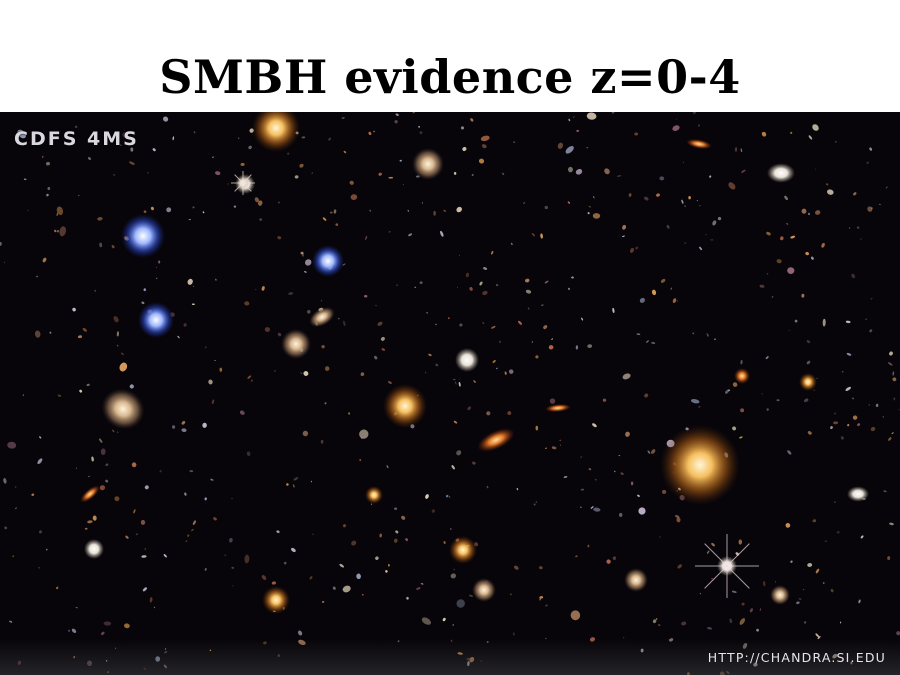 This screenshot has height=675, width=900. What do you see at coordinates (156, 320) in the screenshot?
I see `blue-star` at bounding box center [156, 320].